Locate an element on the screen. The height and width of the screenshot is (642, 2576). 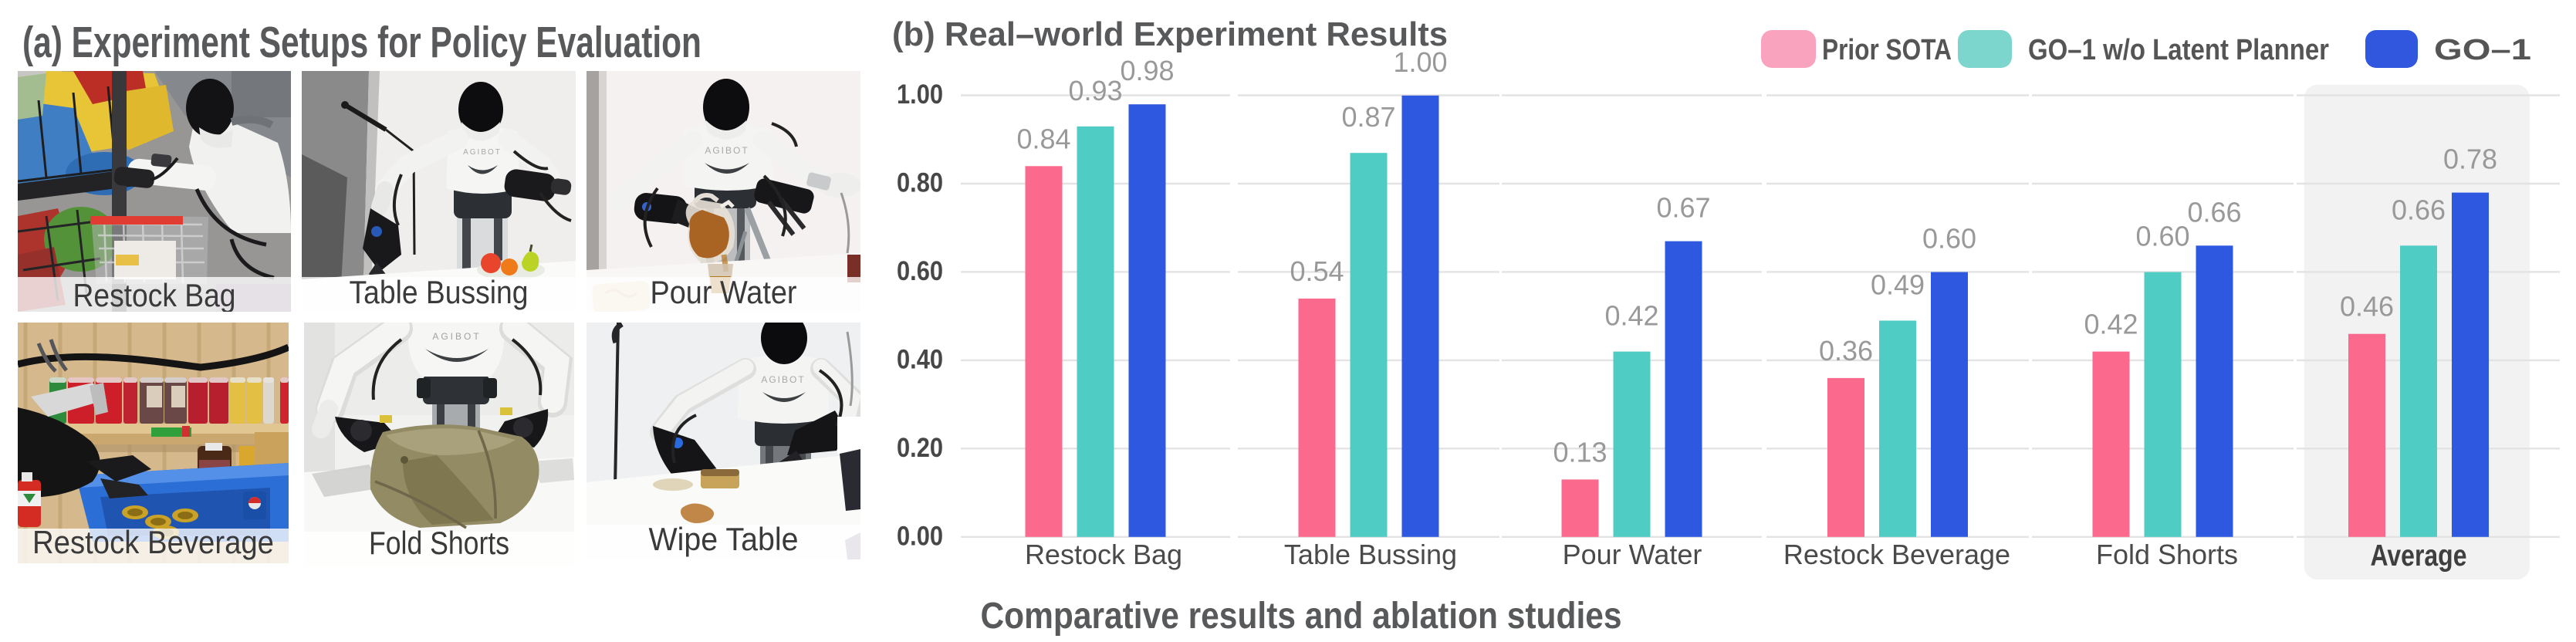
svg-text: 0.00 is located at coordinates (920, 536).